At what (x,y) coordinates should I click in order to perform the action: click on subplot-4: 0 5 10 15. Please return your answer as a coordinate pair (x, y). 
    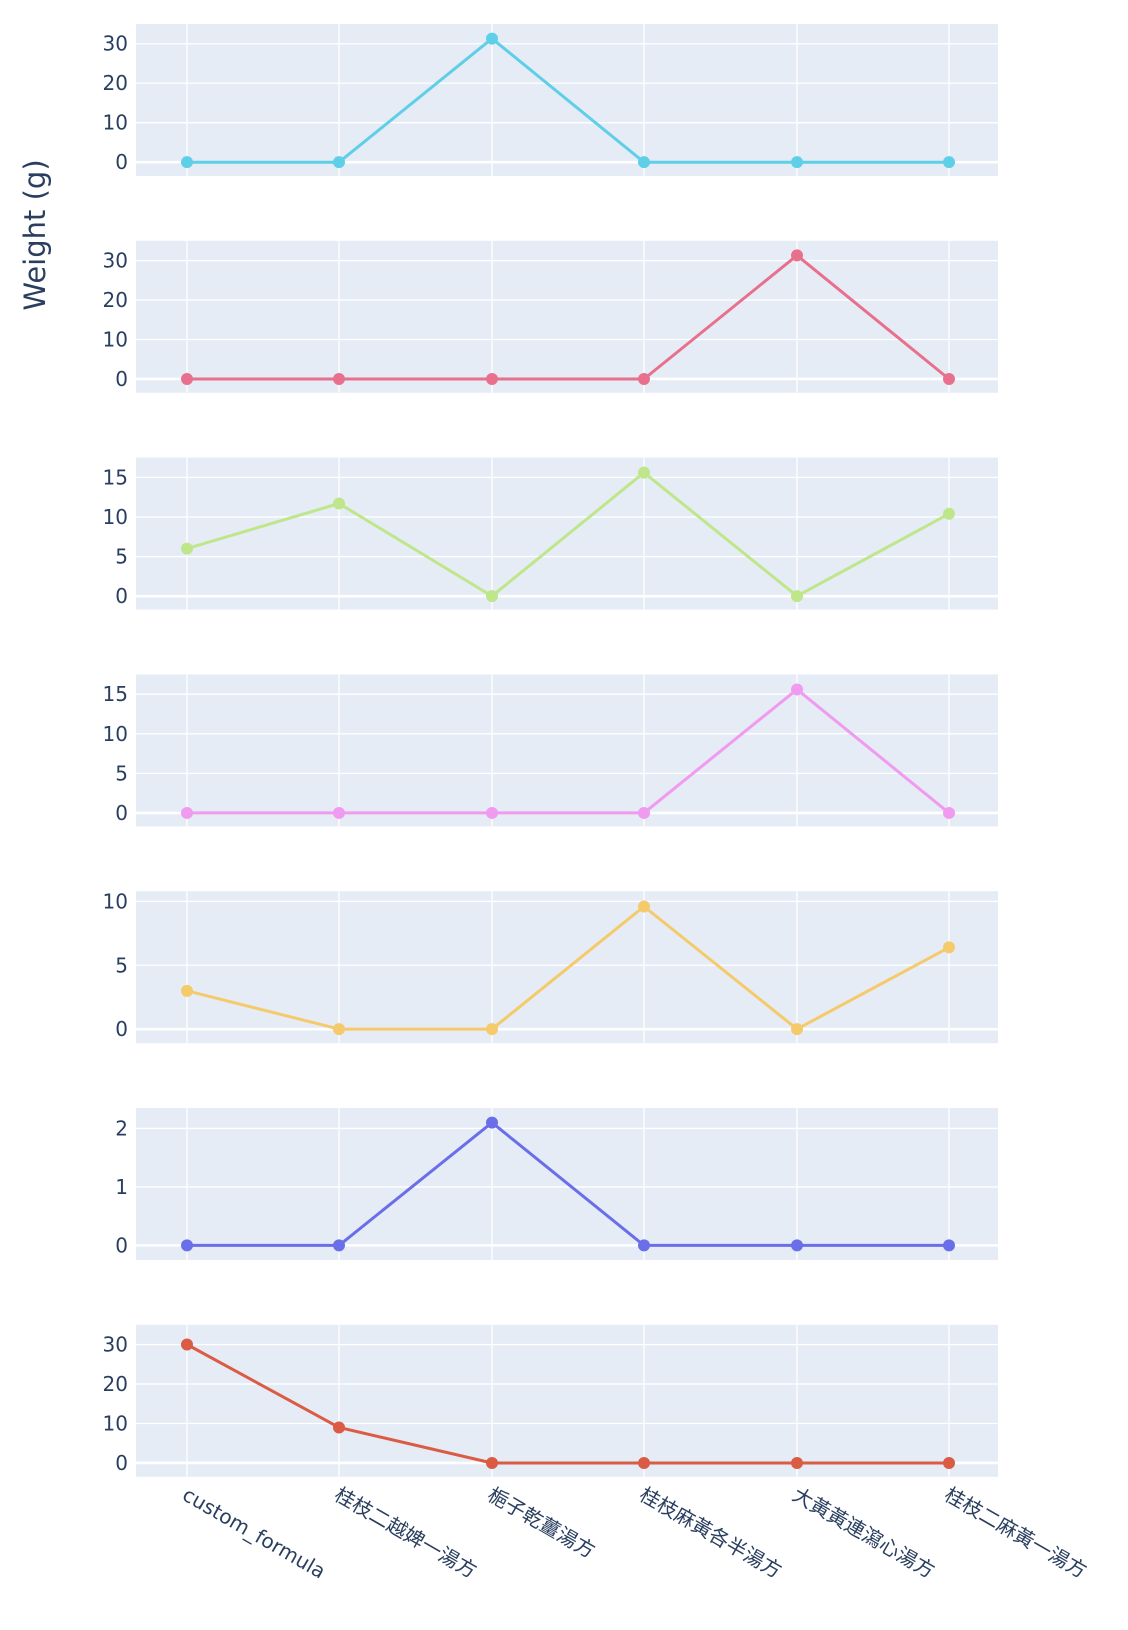
    Looking at the image, I should click on (550, 750).